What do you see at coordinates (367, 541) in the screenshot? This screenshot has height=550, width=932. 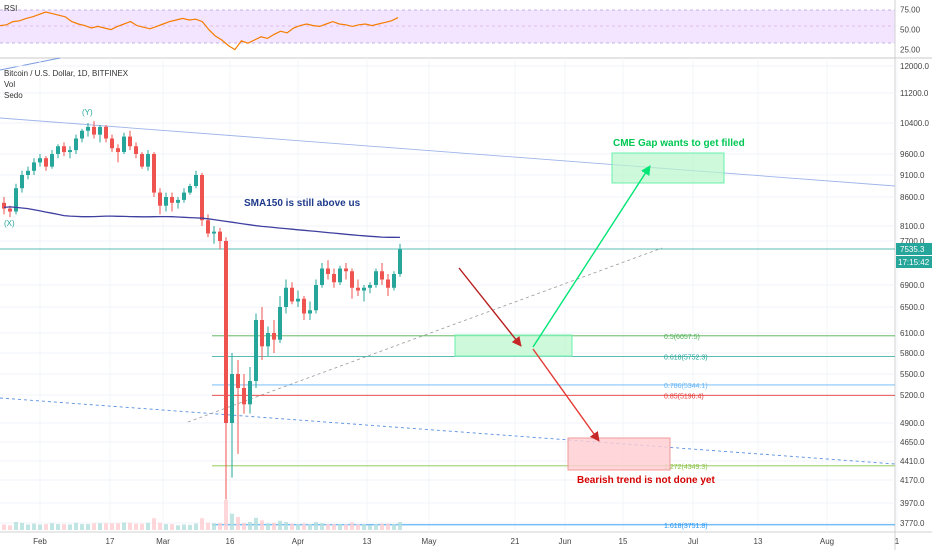 I see `time-tick: 13` at bounding box center [367, 541].